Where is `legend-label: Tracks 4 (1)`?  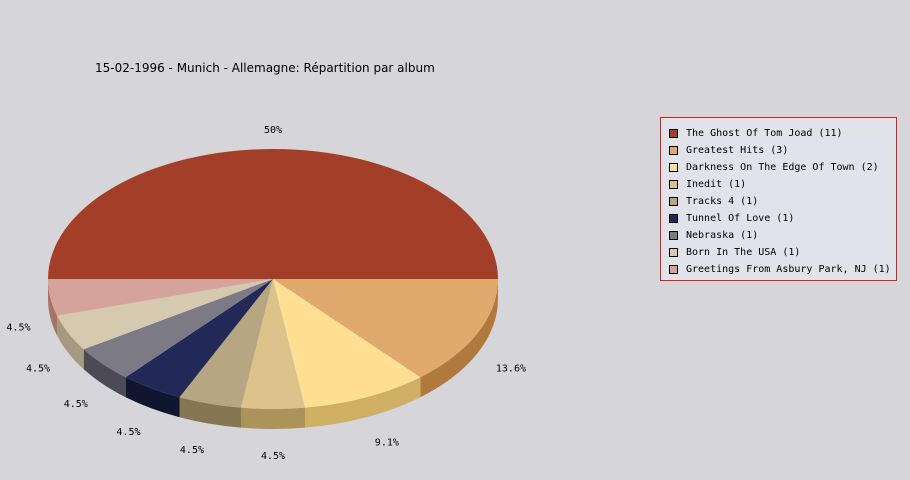
legend-label: Tracks 4 (1) is located at coordinates (722, 201).